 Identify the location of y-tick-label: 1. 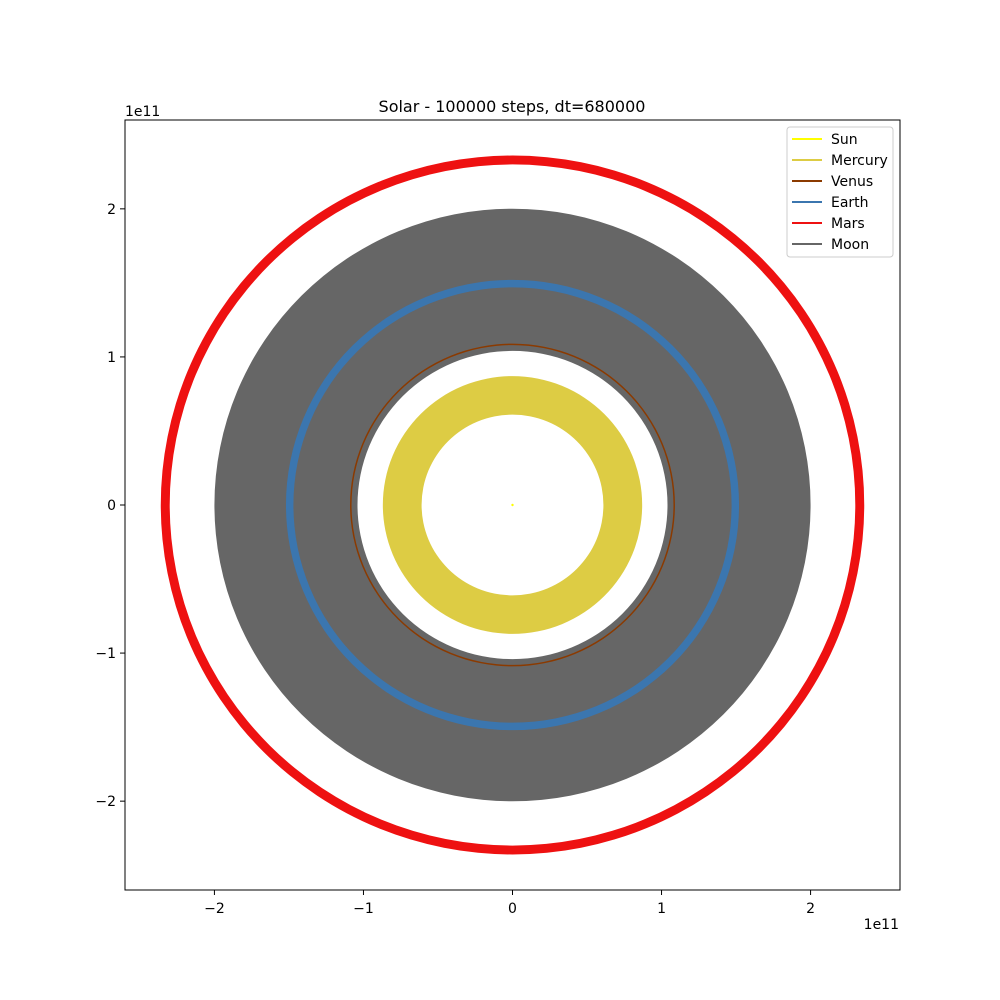
(111, 358).